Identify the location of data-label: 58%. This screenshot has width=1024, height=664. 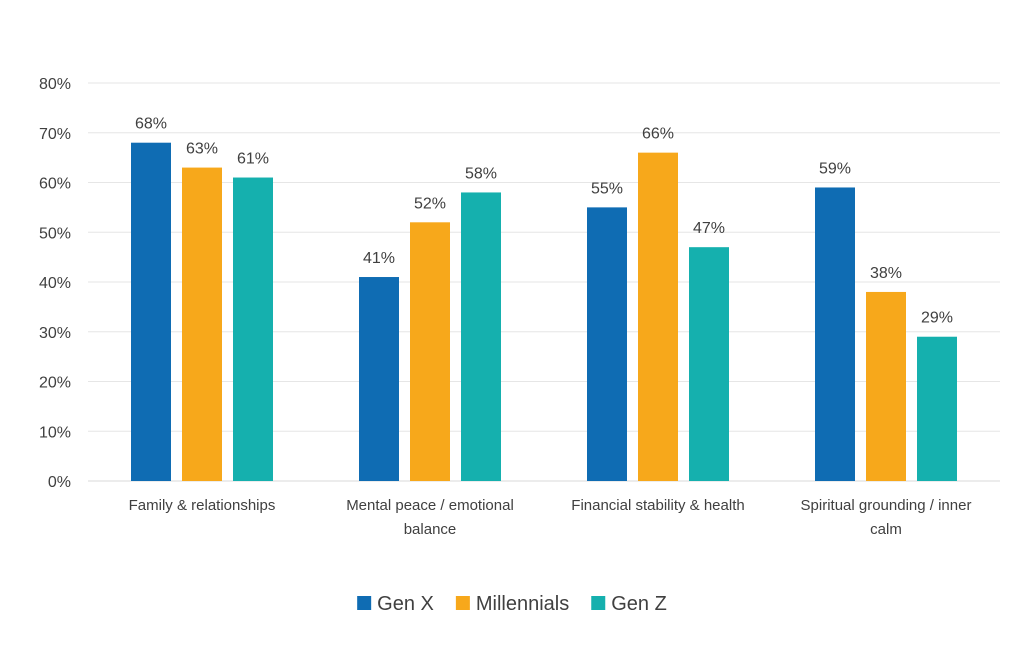
(481, 173).